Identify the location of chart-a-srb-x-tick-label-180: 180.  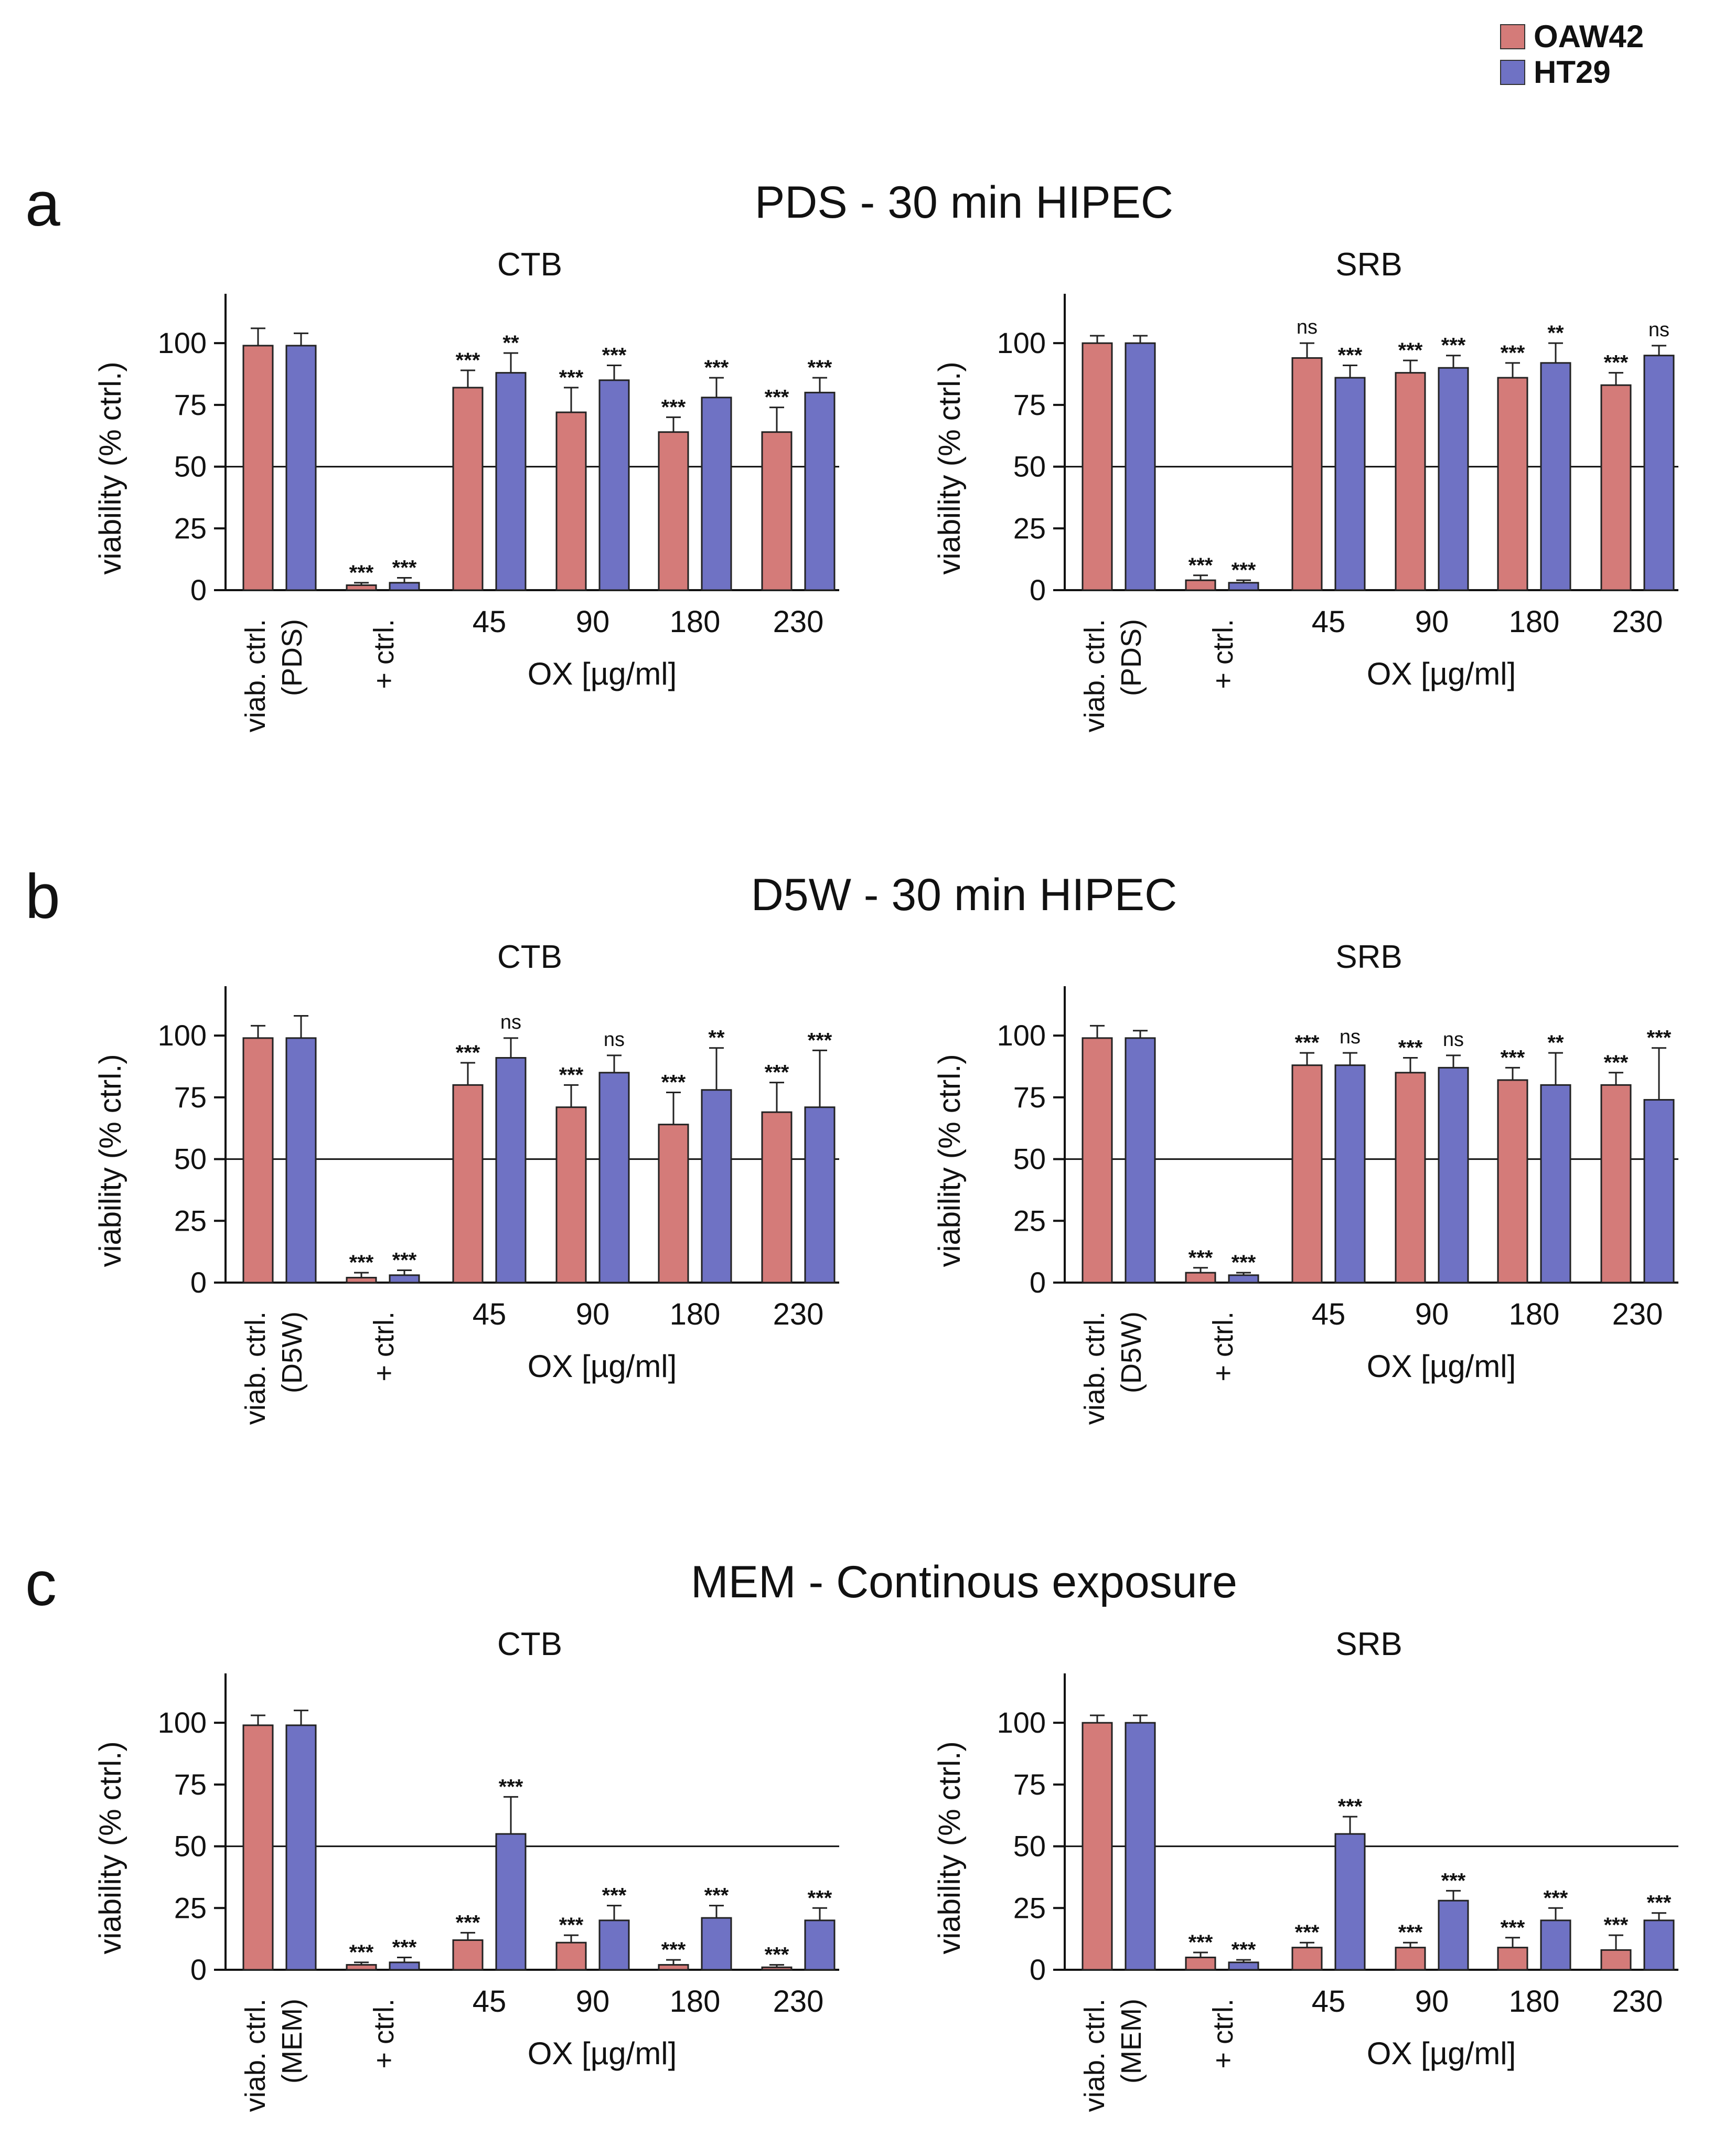
(1534, 622).